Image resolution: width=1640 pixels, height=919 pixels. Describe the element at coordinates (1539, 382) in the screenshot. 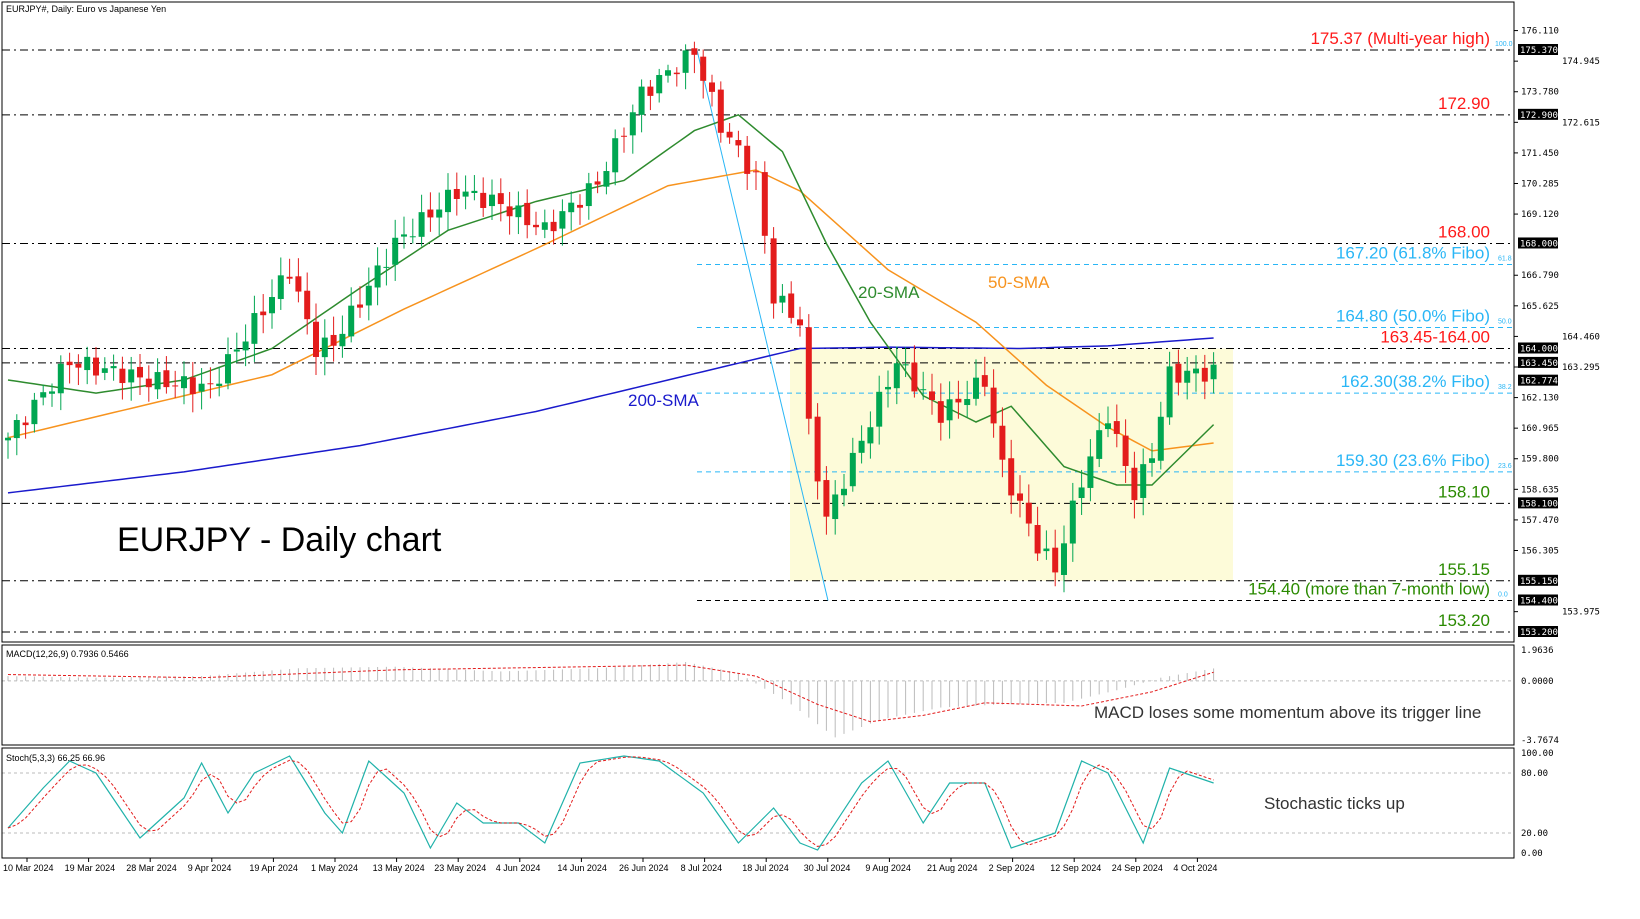

I see `price-tag-label: 162.774` at that location.